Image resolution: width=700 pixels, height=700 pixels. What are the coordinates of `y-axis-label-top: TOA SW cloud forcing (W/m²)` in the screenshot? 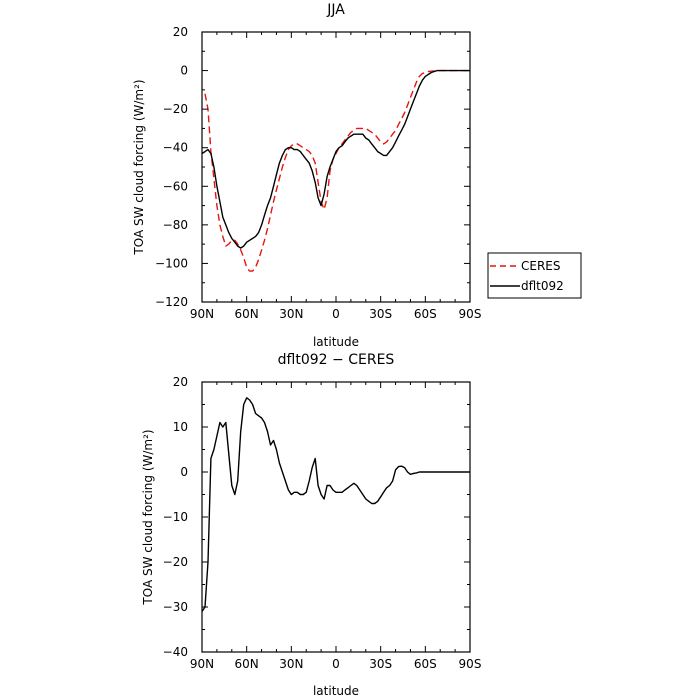 It's located at (139, 167).